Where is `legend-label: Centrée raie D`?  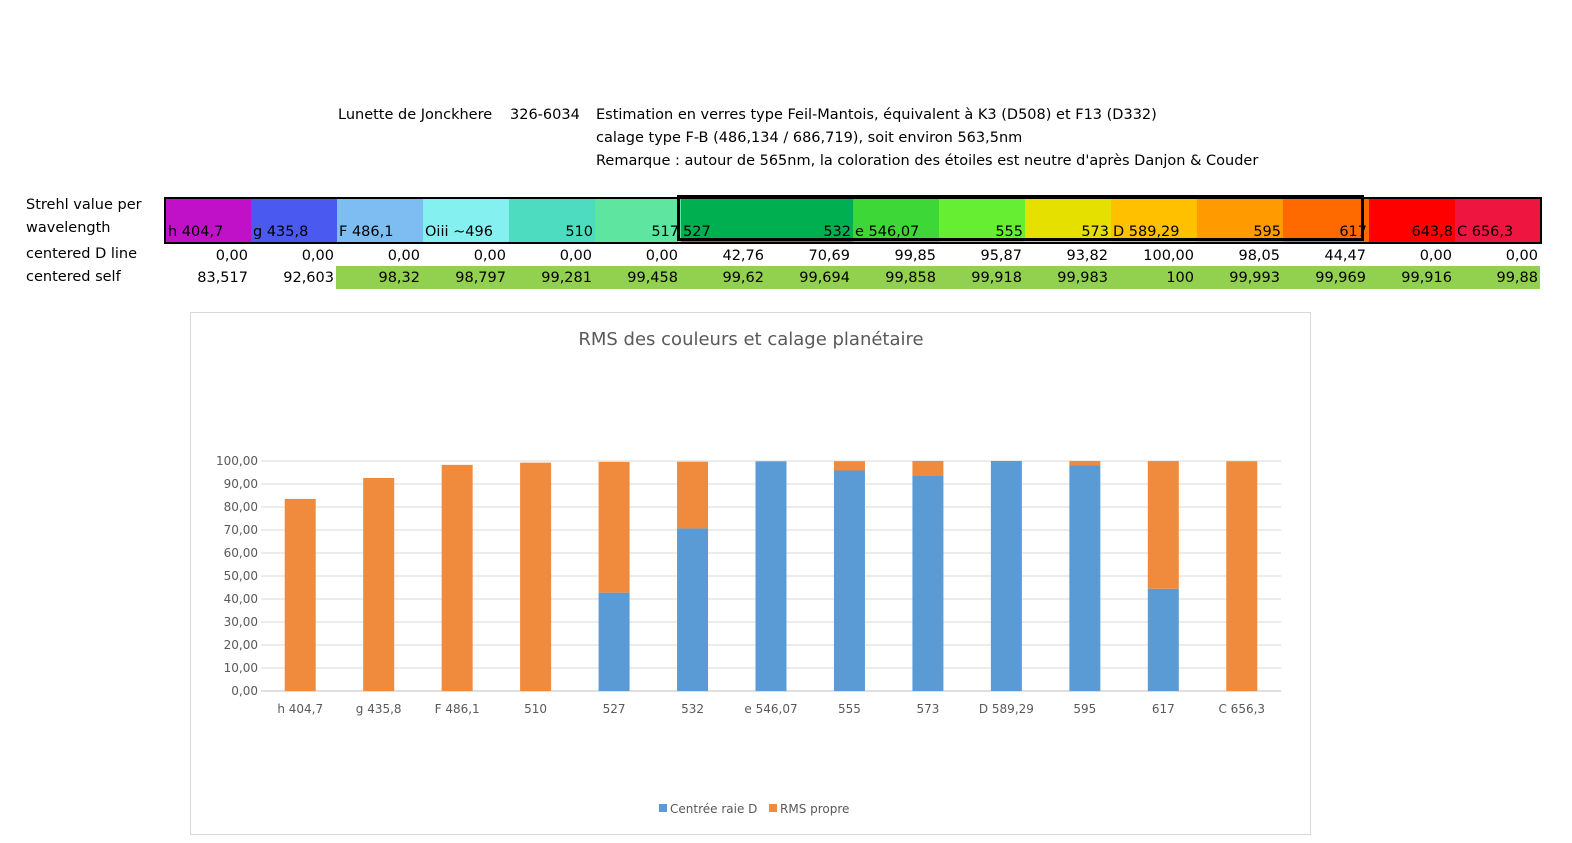 legend-label: Centrée raie D is located at coordinates (713, 809).